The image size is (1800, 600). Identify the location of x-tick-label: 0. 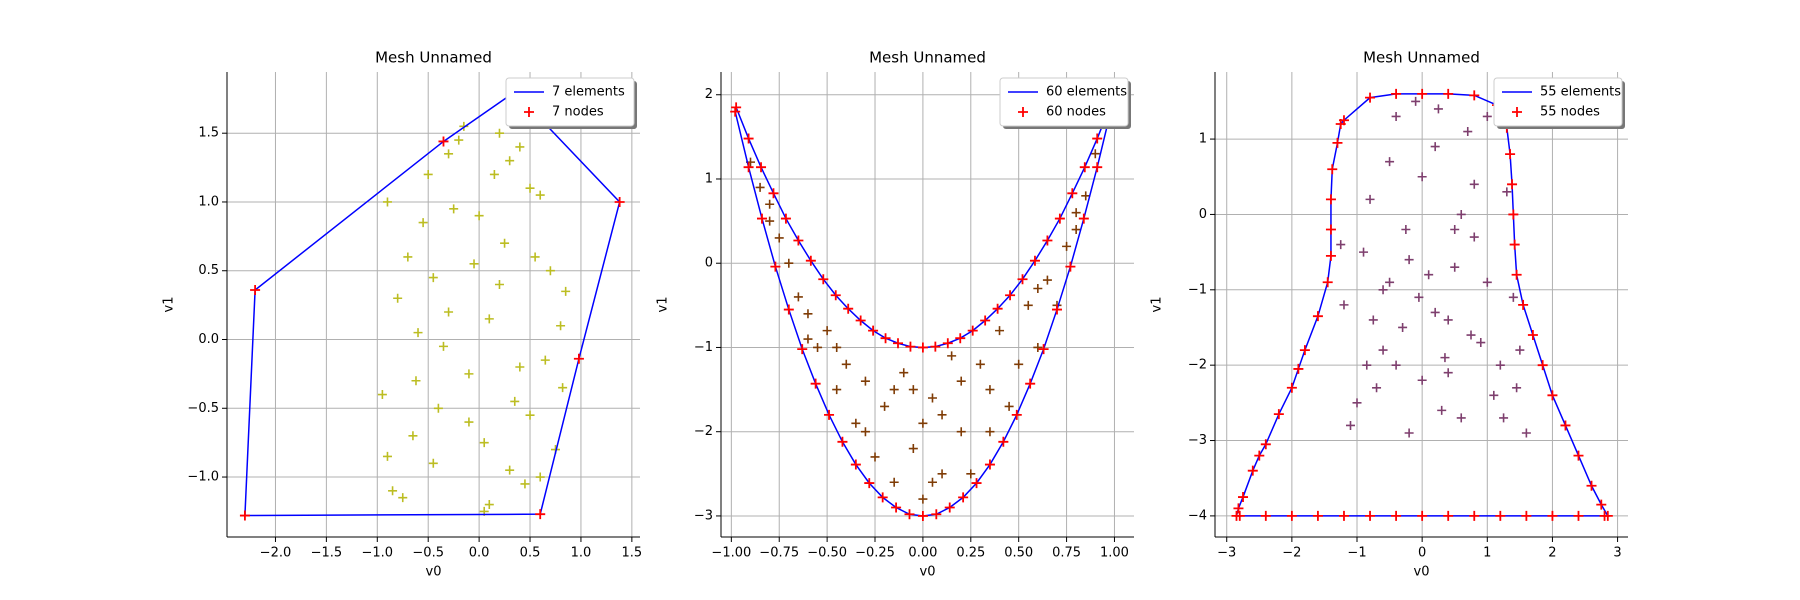
(1422, 553).